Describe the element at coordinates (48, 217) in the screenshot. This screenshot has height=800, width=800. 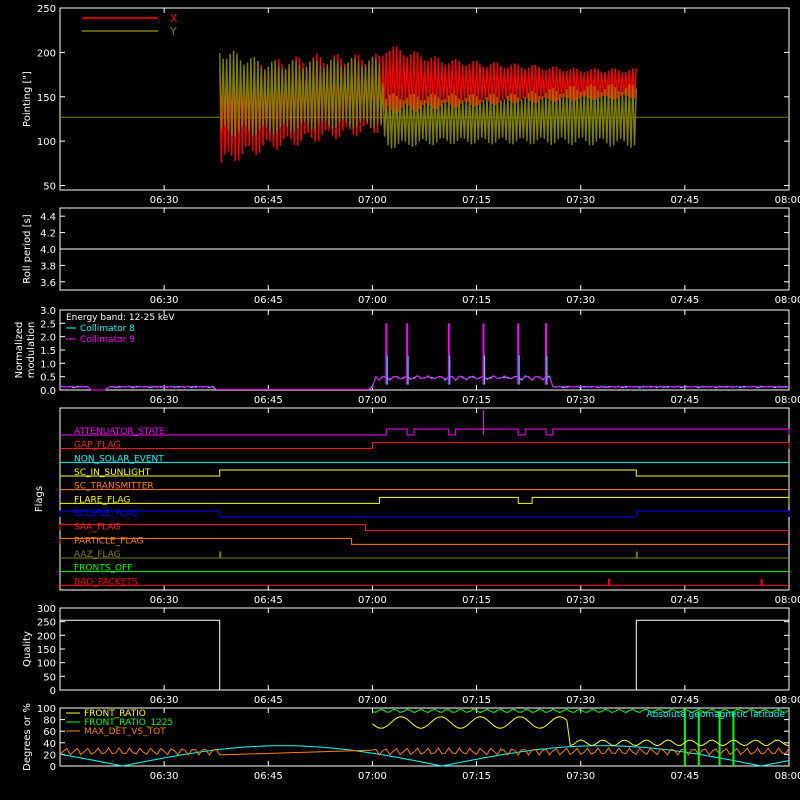
I see `y-tick-label: 4.4` at that location.